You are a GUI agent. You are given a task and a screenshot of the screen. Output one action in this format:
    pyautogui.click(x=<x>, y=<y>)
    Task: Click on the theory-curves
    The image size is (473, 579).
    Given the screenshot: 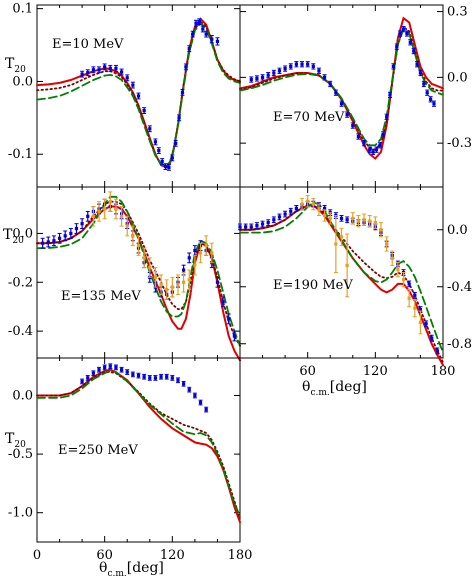 What is the action you would take?
    pyautogui.click(x=341, y=88)
    